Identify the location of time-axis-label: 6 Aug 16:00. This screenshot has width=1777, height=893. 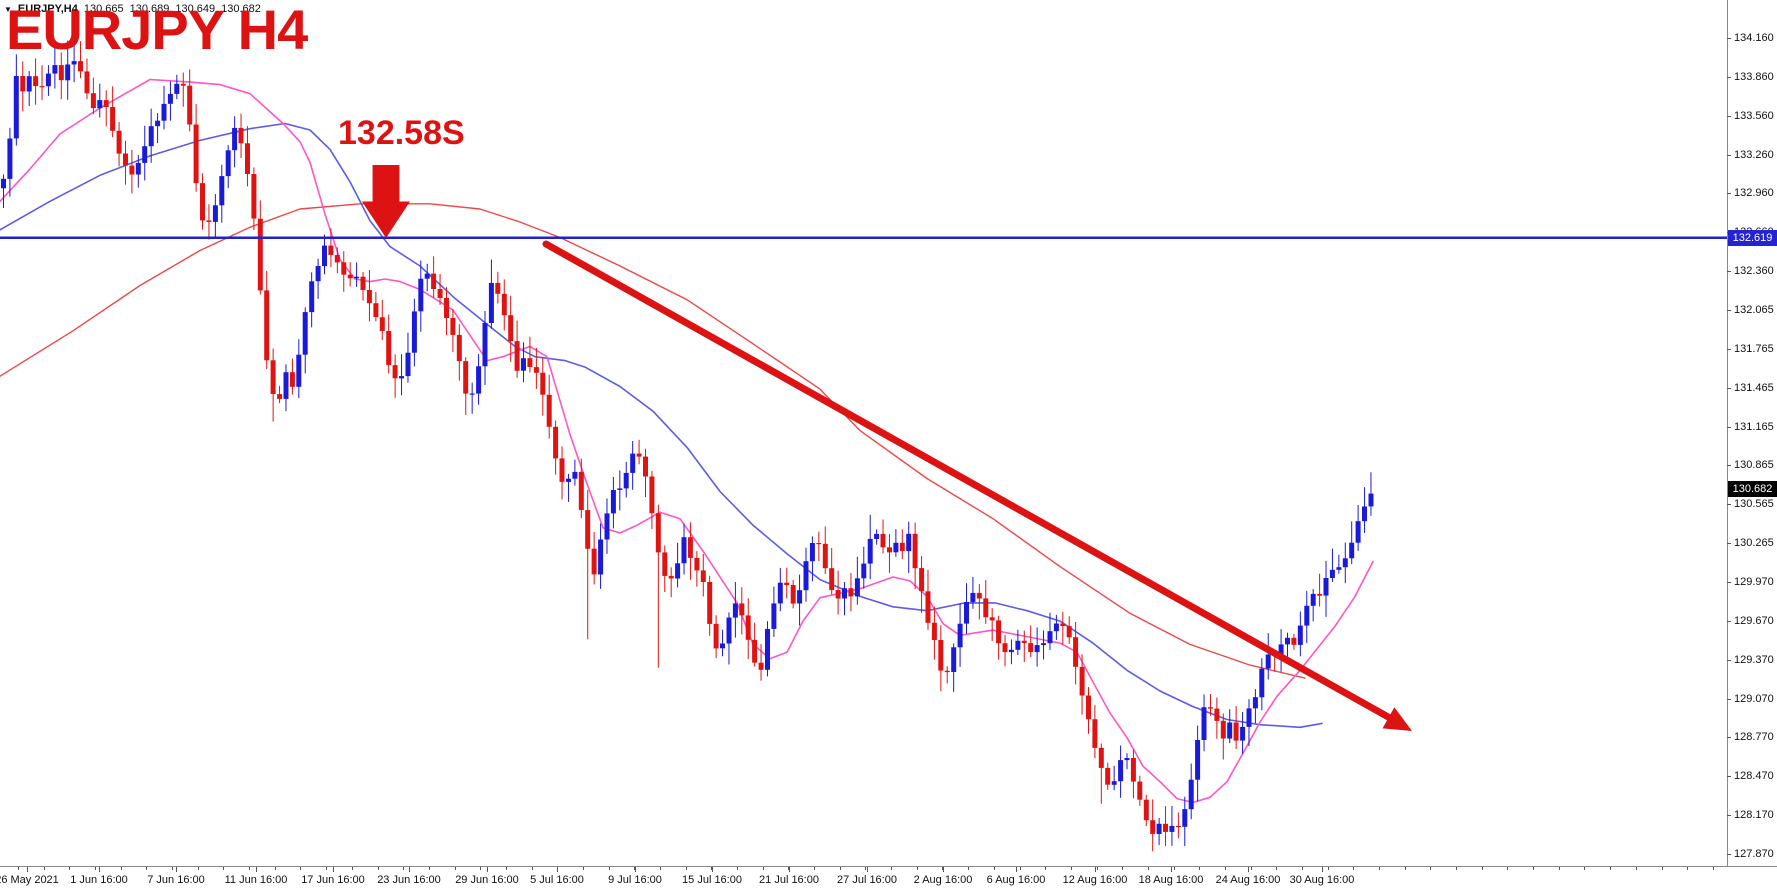
(1016, 880).